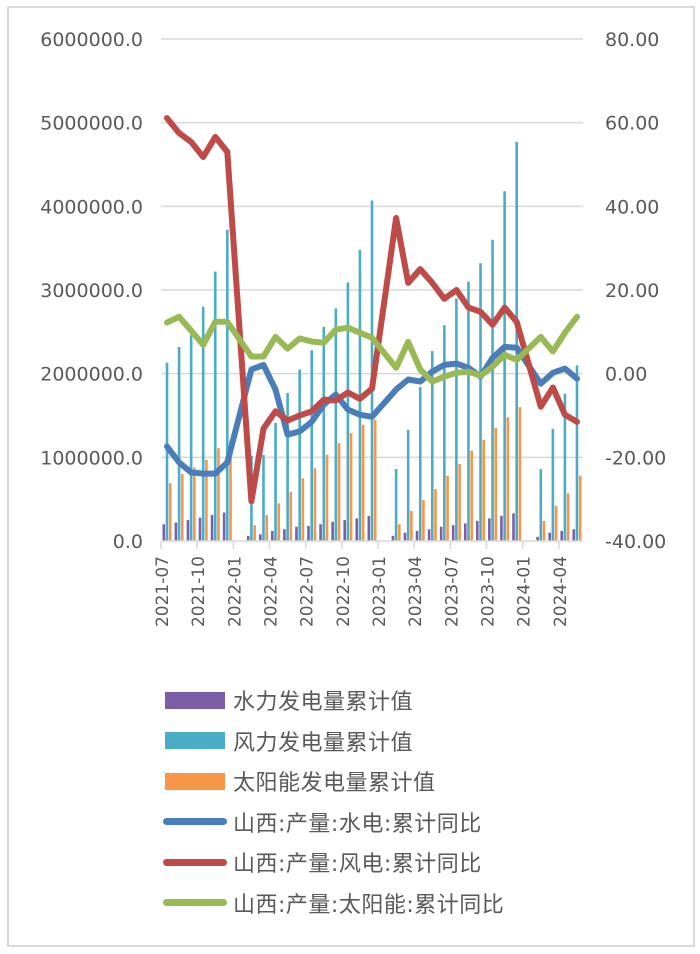 The width and height of the screenshot is (700, 954). Describe the element at coordinates (333, 822) in the screenshot. I see `legend-item-hydro-yoy: 山西:产量:水电:累计同比` at that location.